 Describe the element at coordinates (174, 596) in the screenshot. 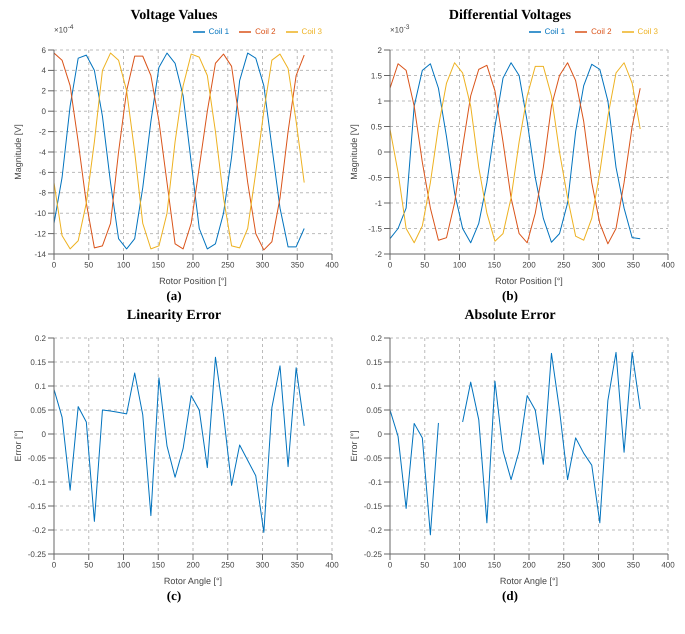

I see `text: (c)` at that location.